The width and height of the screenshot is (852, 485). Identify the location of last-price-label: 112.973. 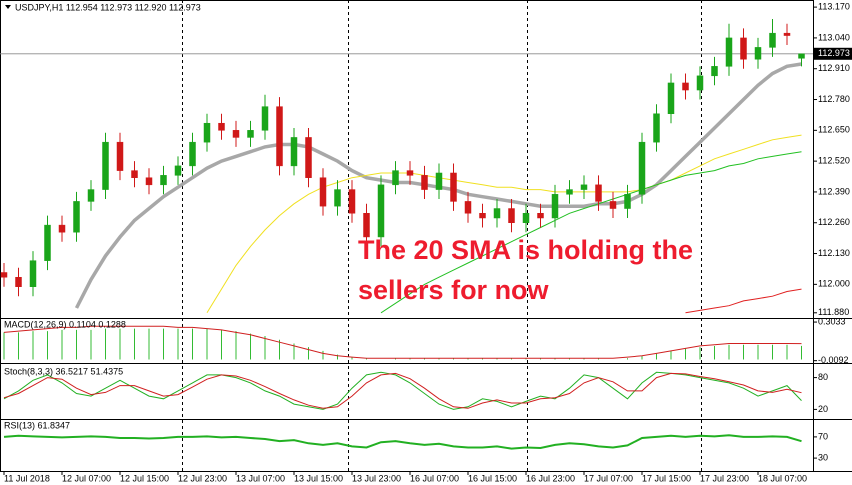
(834, 53).